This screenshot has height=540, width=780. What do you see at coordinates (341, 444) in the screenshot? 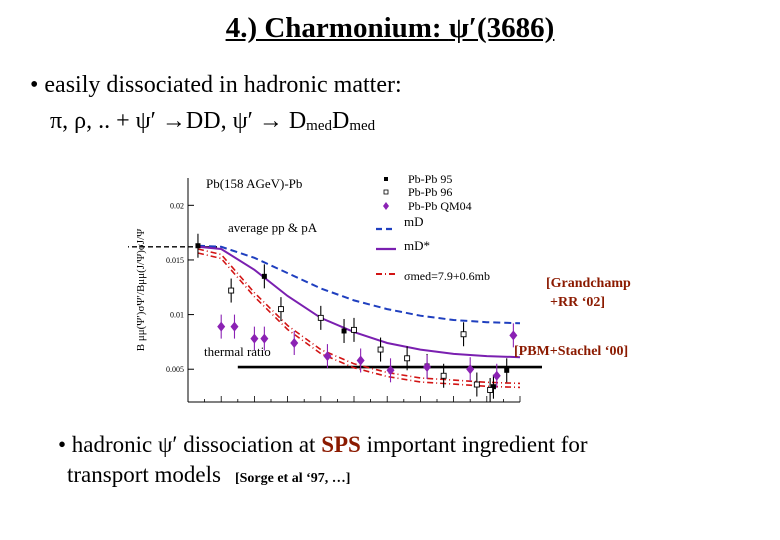
I see `sps-highlight: SPS` at bounding box center [341, 444].